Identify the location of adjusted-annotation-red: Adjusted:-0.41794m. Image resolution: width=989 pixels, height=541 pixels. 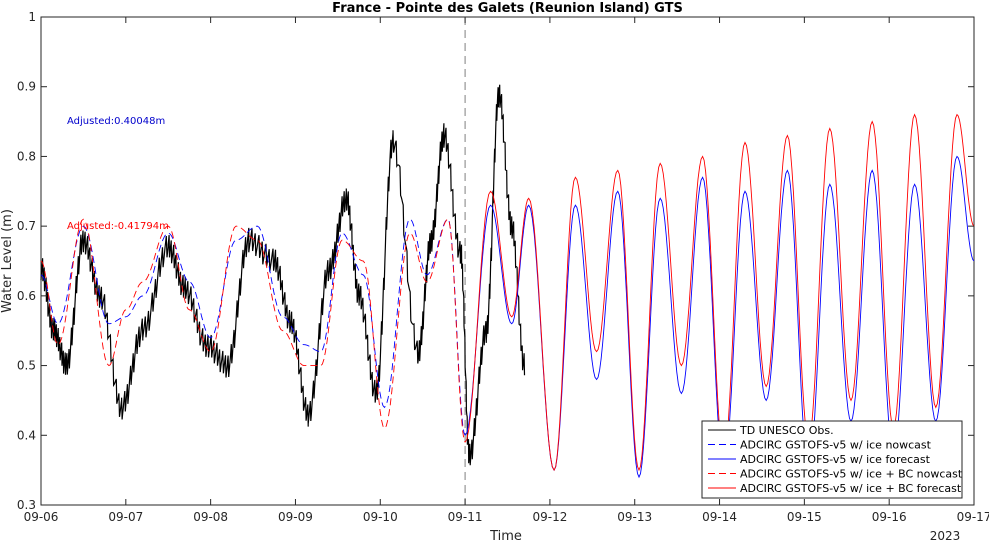
(118, 226).